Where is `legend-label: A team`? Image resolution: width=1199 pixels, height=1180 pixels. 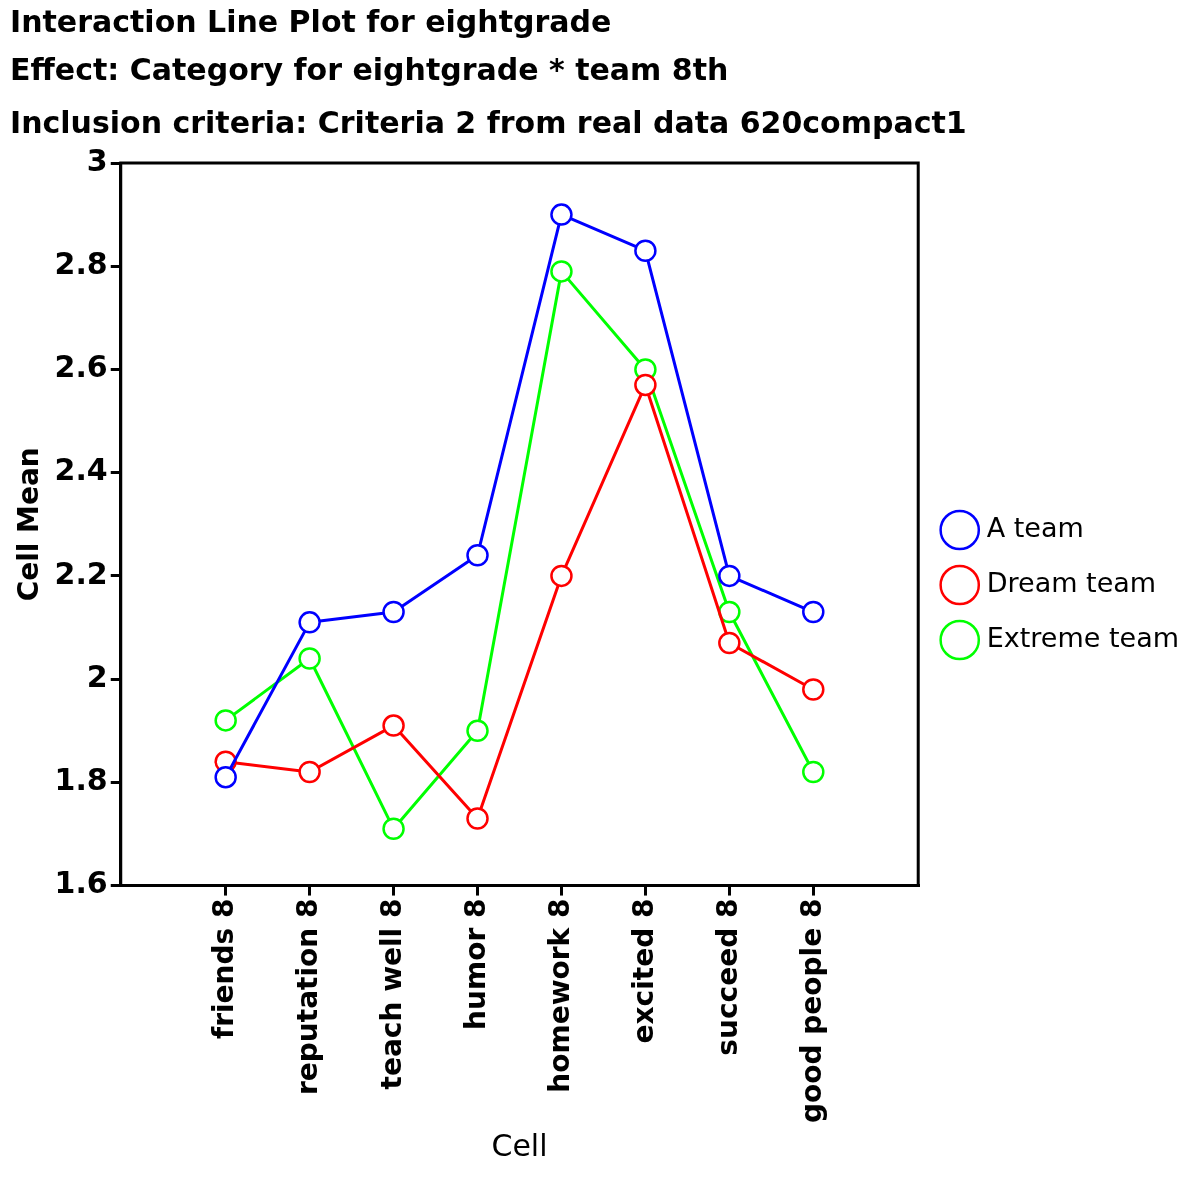 legend-label: A team is located at coordinates (1035, 528).